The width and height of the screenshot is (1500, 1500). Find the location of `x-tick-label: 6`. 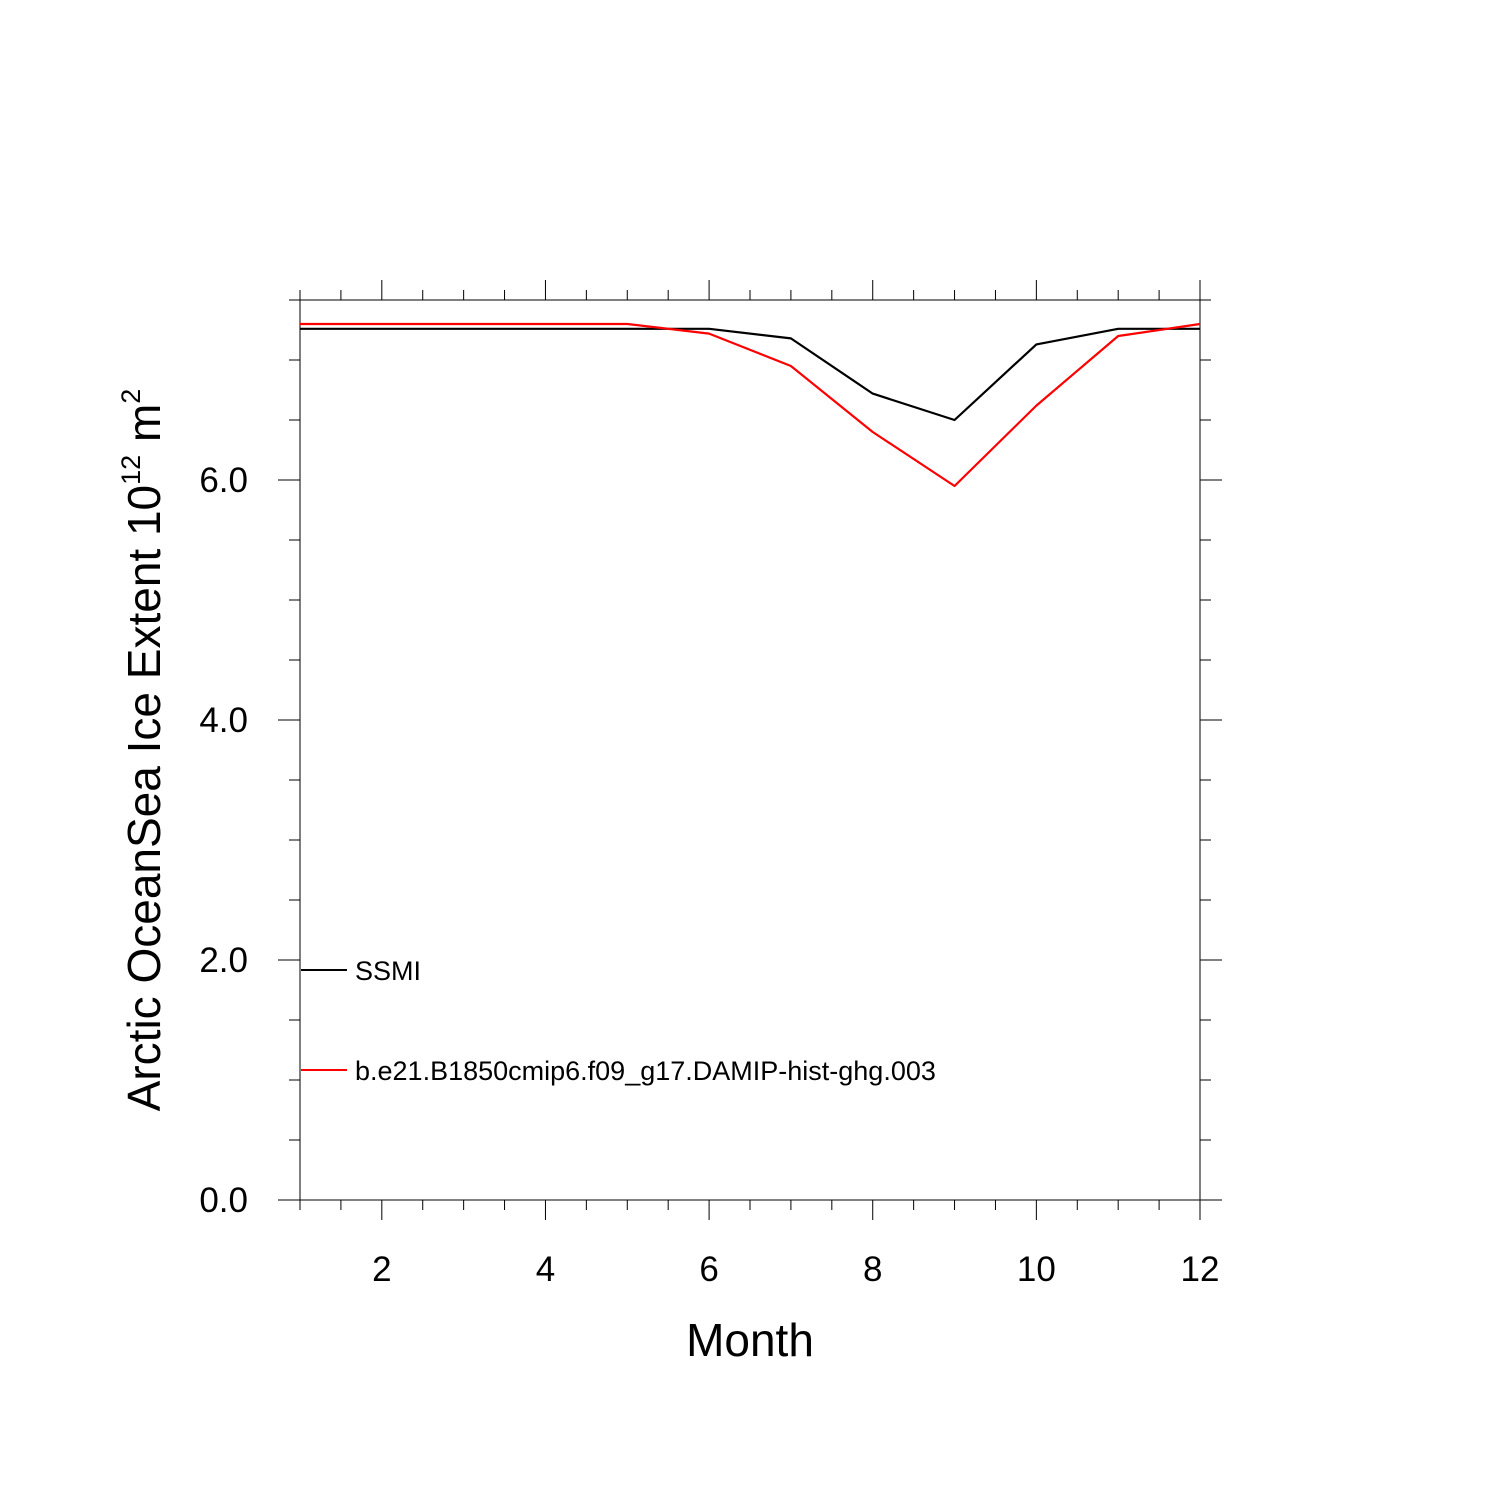

x-tick-label: 6 is located at coordinates (708, 1269).